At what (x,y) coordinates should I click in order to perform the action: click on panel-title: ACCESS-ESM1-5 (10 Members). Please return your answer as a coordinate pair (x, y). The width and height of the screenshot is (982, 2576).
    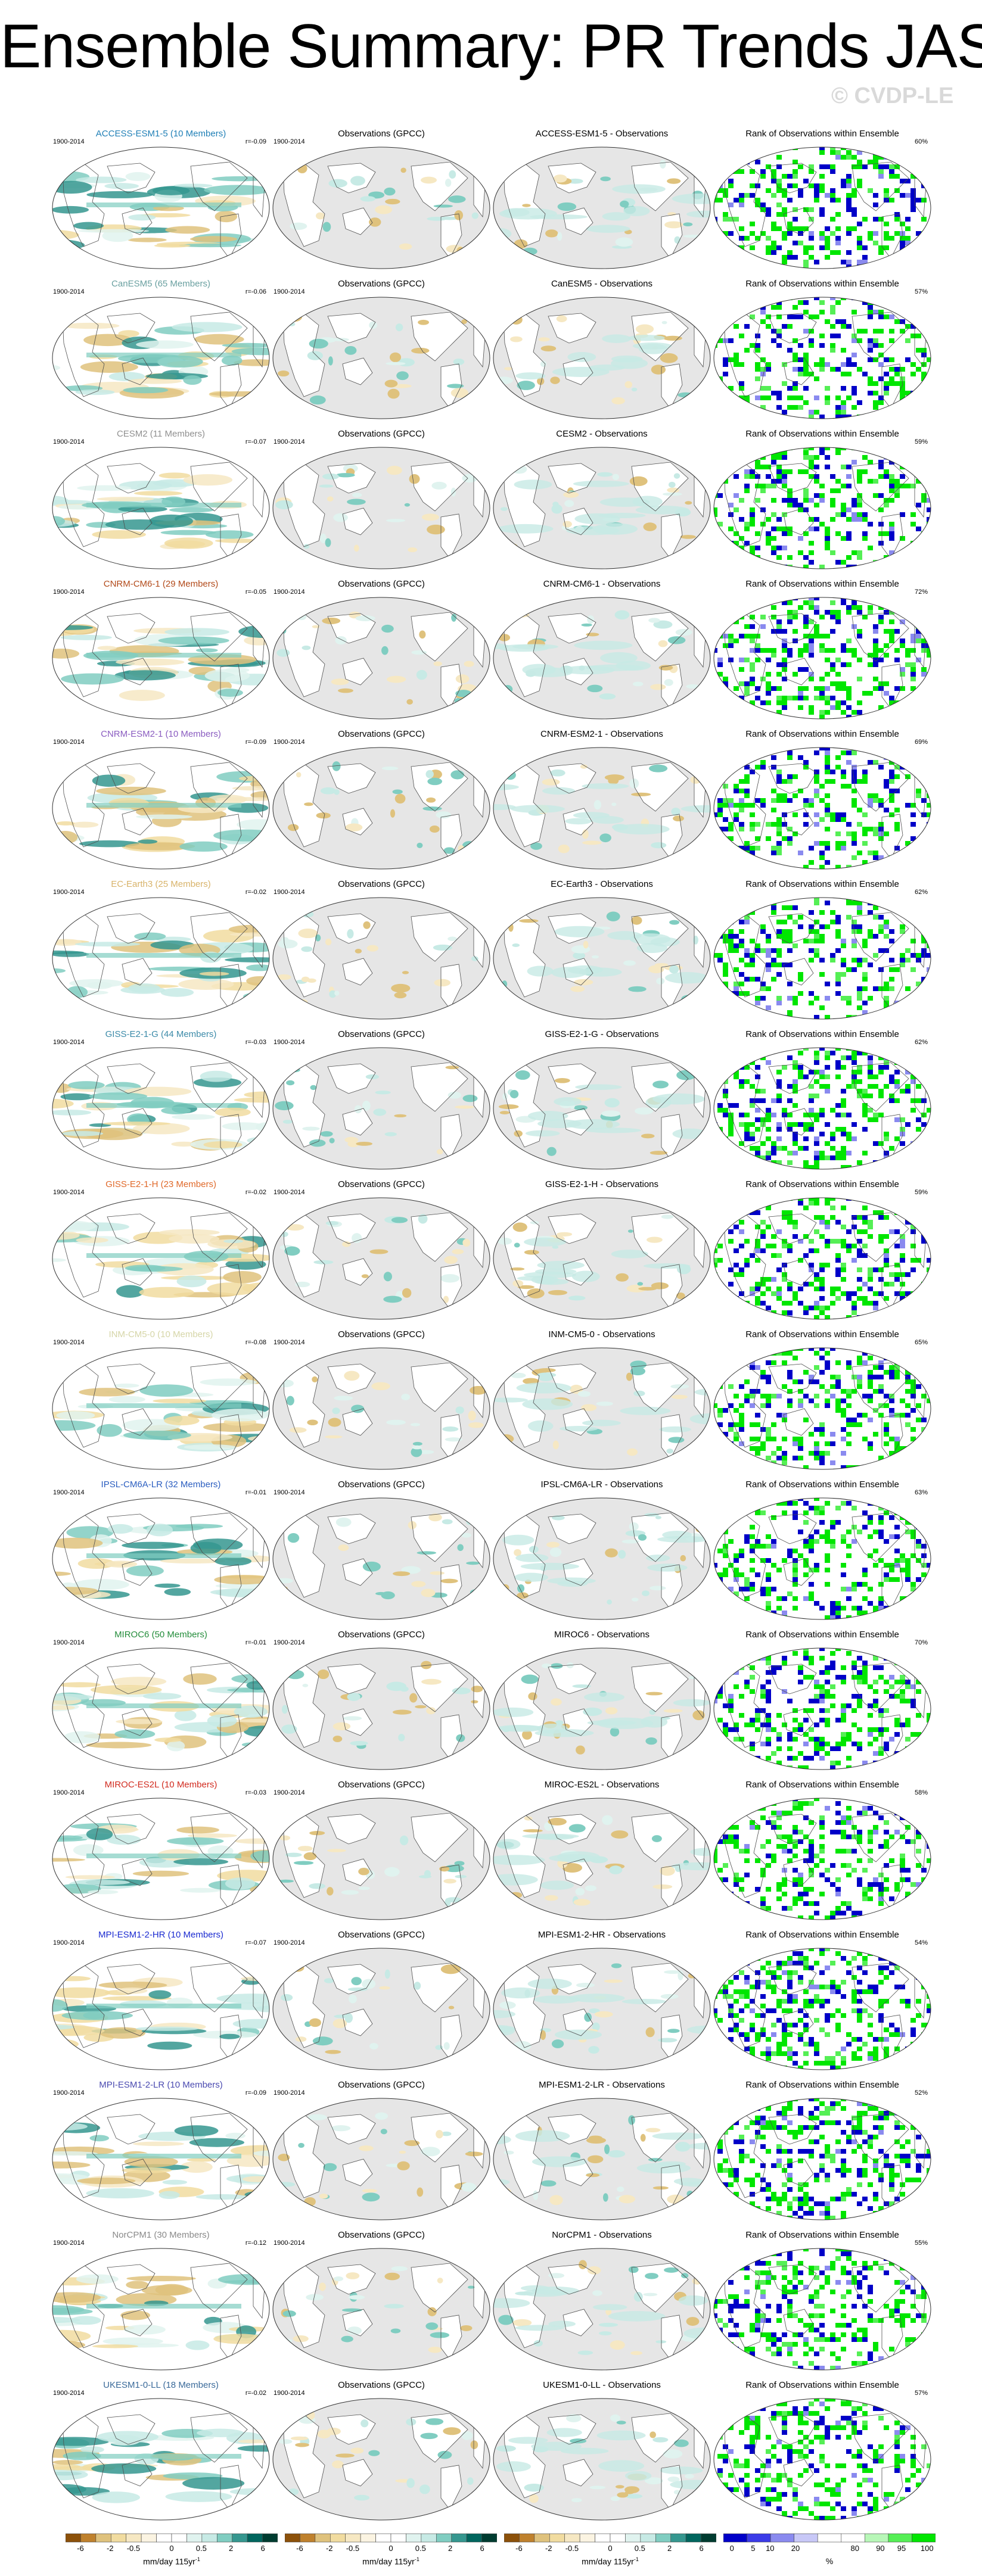
    Looking at the image, I should click on (160, 134).